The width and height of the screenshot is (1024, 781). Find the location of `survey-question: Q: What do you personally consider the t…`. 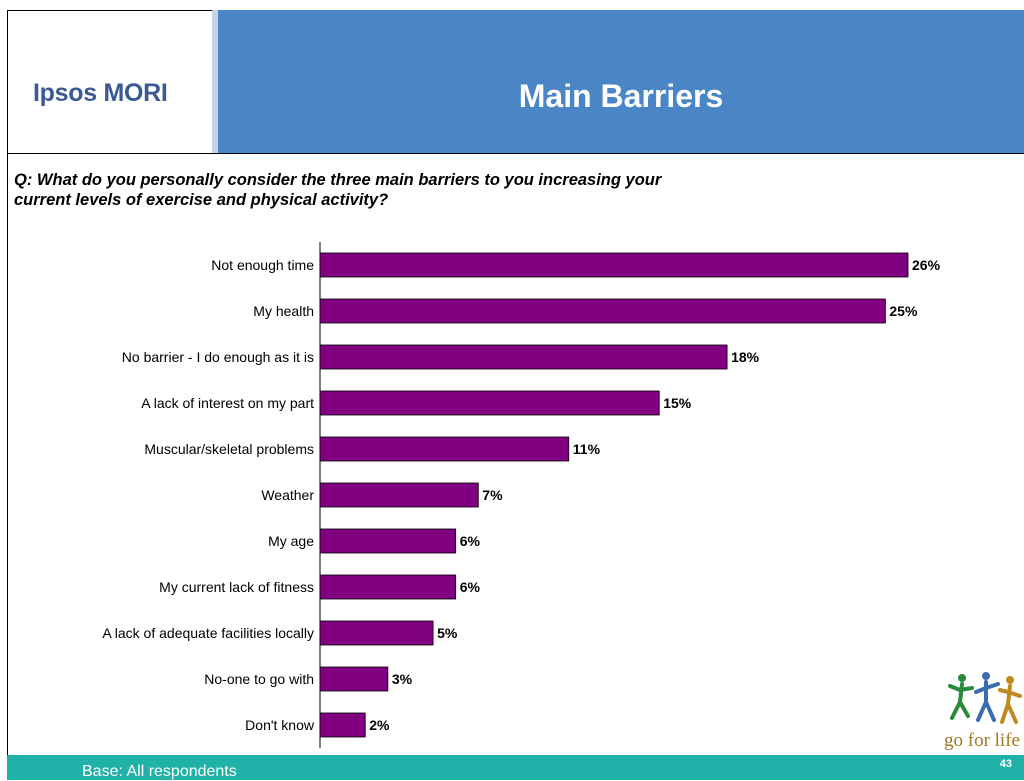

survey-question: Q: What do you personally consider the t… is located at coordinates (338, 190).